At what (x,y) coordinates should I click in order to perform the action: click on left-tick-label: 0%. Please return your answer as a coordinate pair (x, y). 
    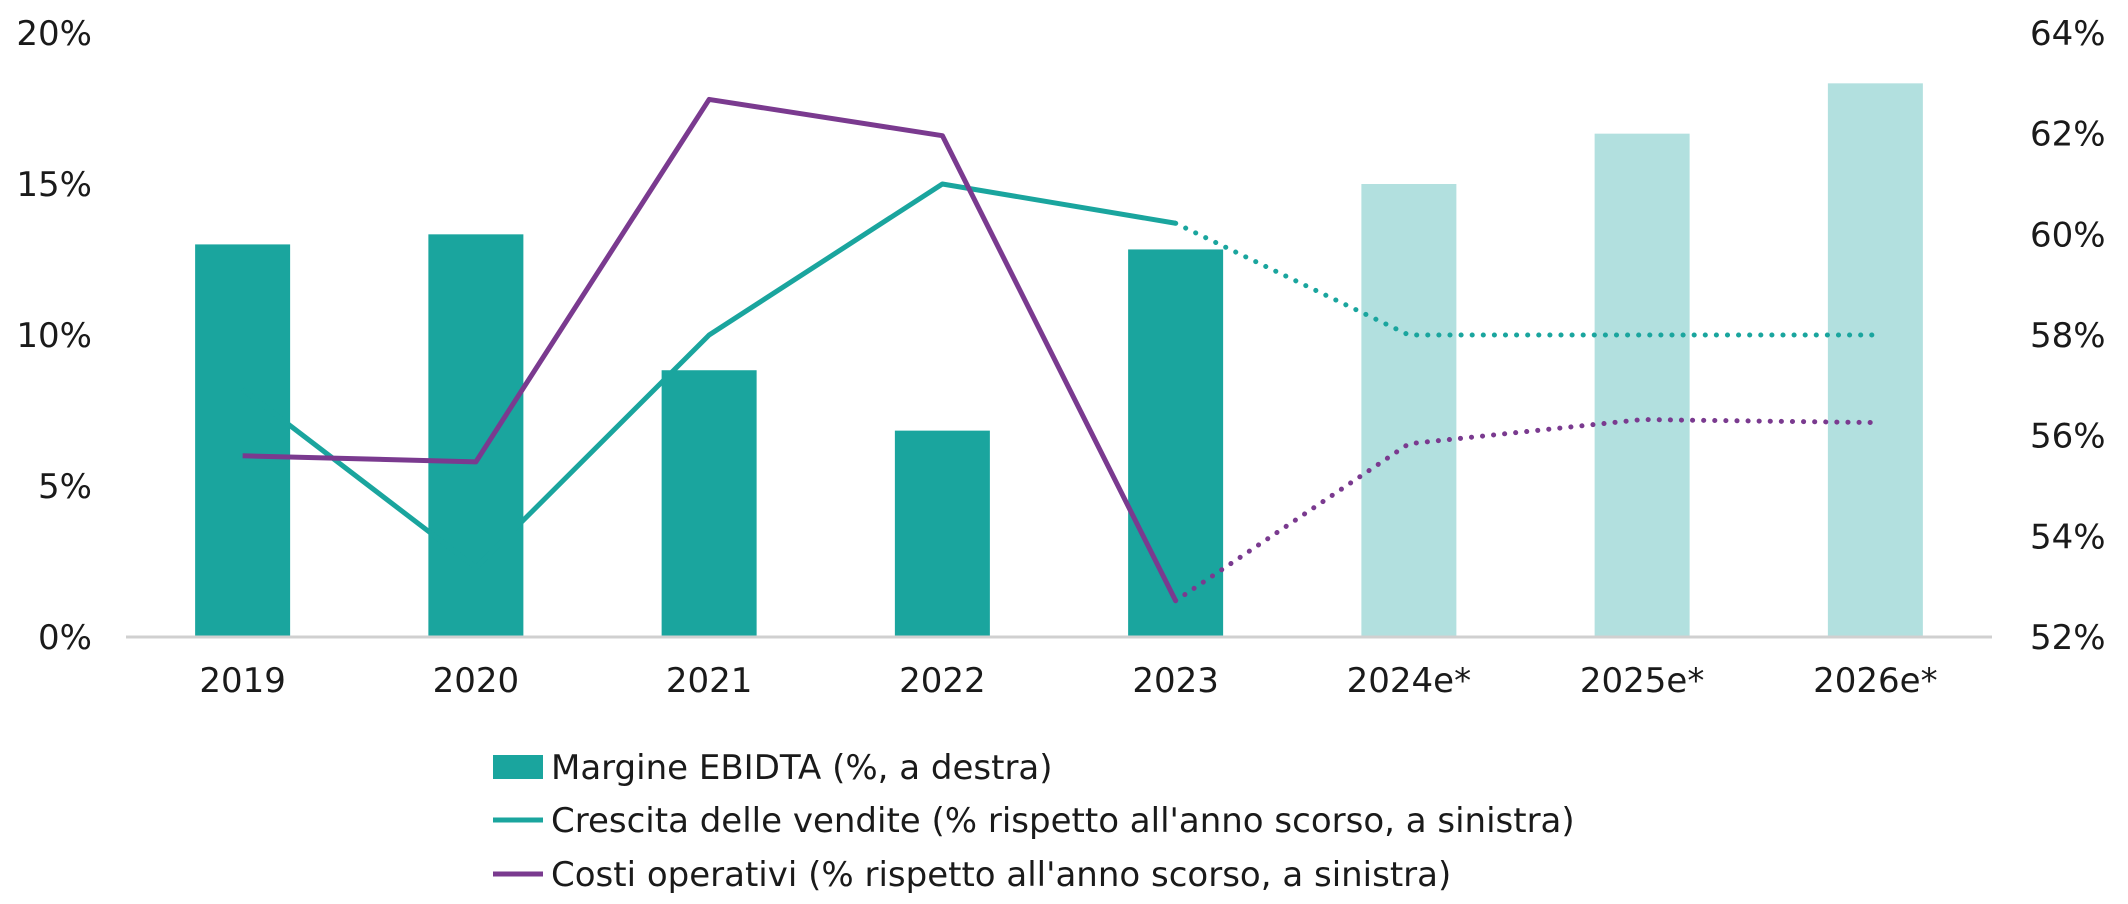
    Looking at the image, I should click on (65, 638).